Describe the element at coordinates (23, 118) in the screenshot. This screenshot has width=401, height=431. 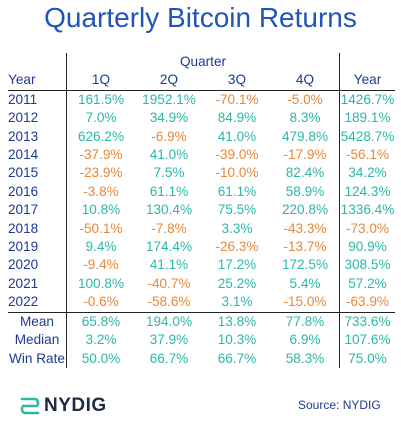
I see `row-year-label: 2012` at that location.